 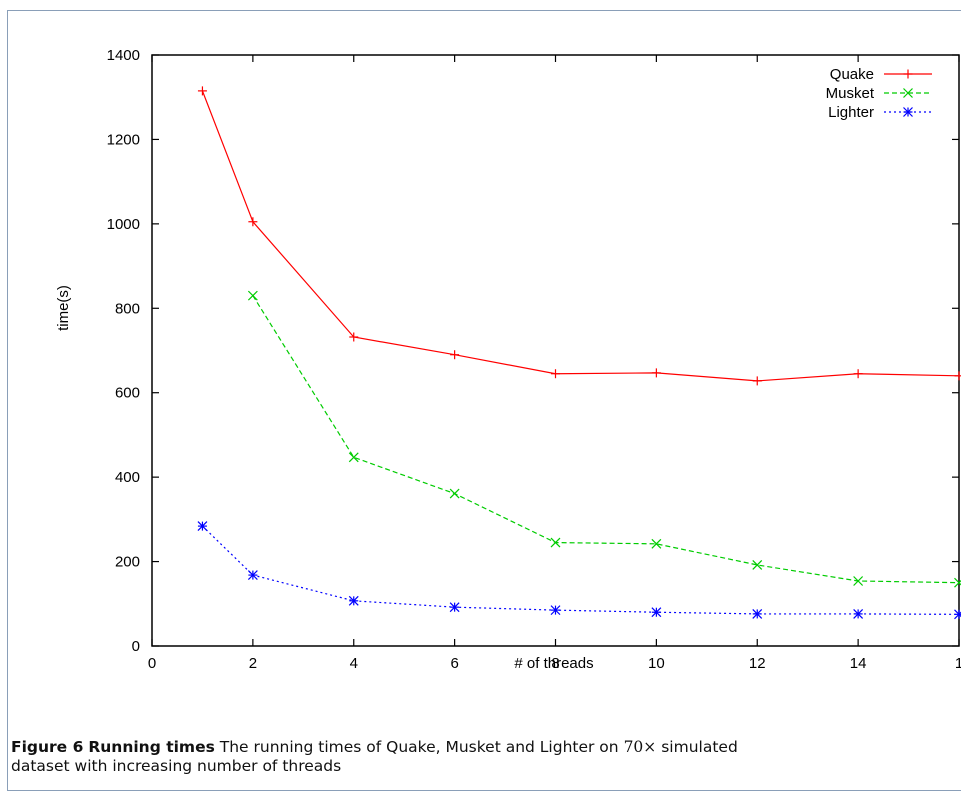 What do you see at coordinates (152, 663) in the screenshot?
I see `x-tick-label: 0` at bounding box center [152, 663].